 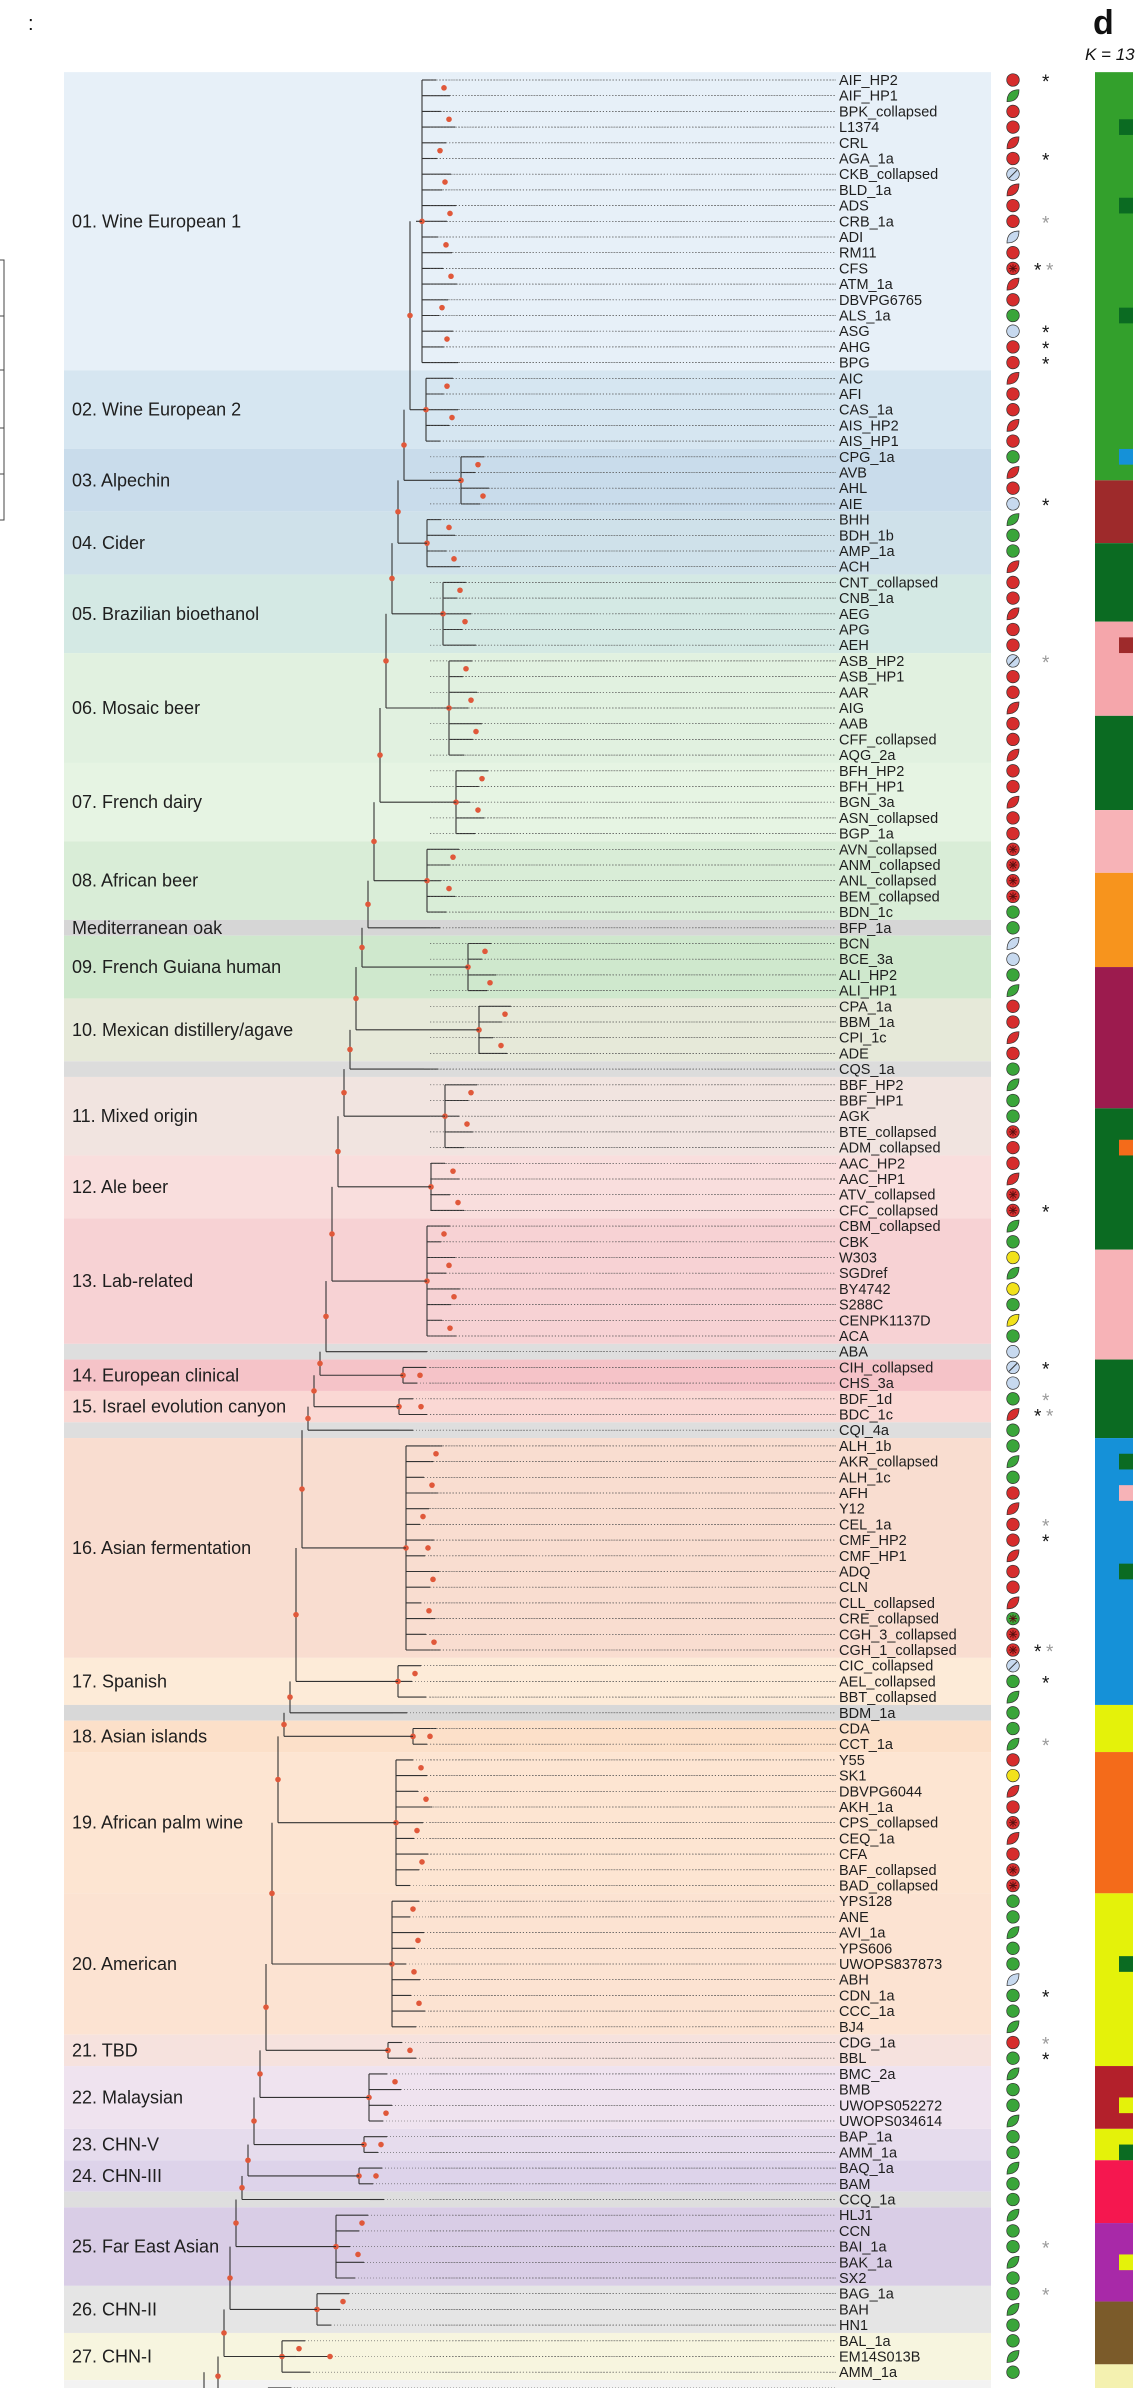 What do you see at coordinates (867, 1839) in the screenshot?
I see `strain-label: CEQ_1a` at bounding box center [867, 1839].